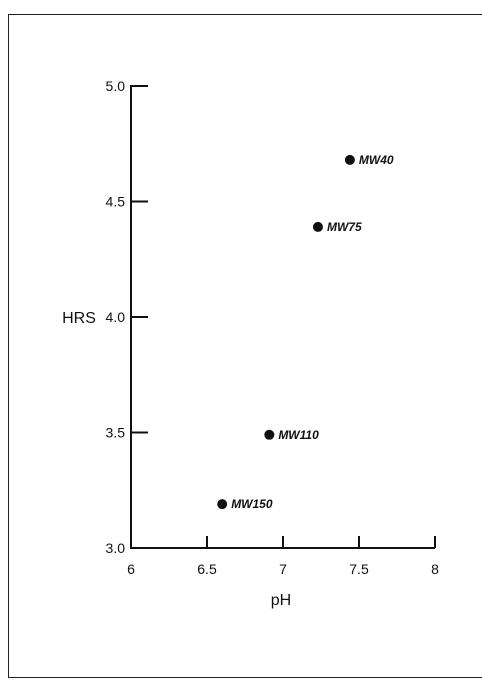 The image size is (482, 684). I want to click on y-tick-label: 3.5, so click(116, 433).